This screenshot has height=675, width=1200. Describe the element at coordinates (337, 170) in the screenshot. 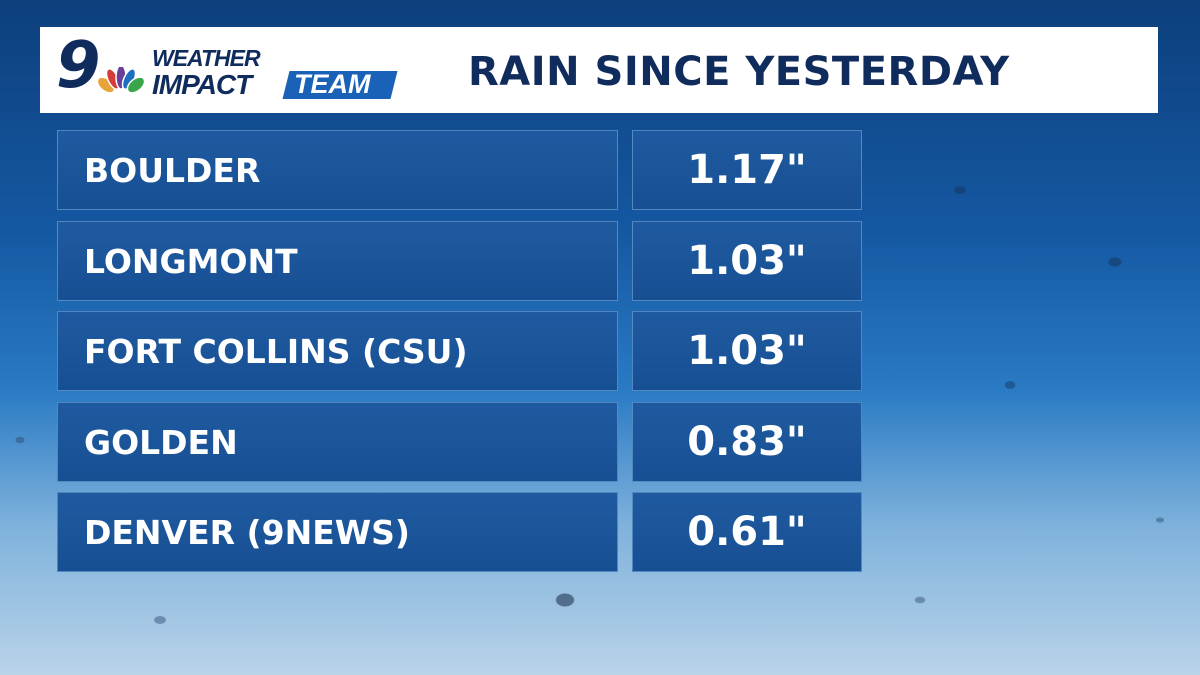

I see `location-cell: BOULDER` at that location.